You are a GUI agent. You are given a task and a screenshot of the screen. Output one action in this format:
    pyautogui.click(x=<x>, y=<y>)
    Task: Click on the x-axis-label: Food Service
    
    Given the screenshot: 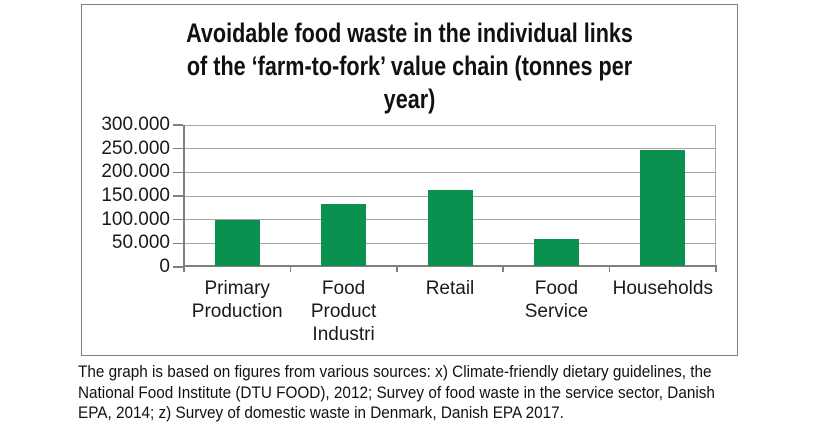 What is the action you would take?
    pyautogui.click(x=556, y=300)
    